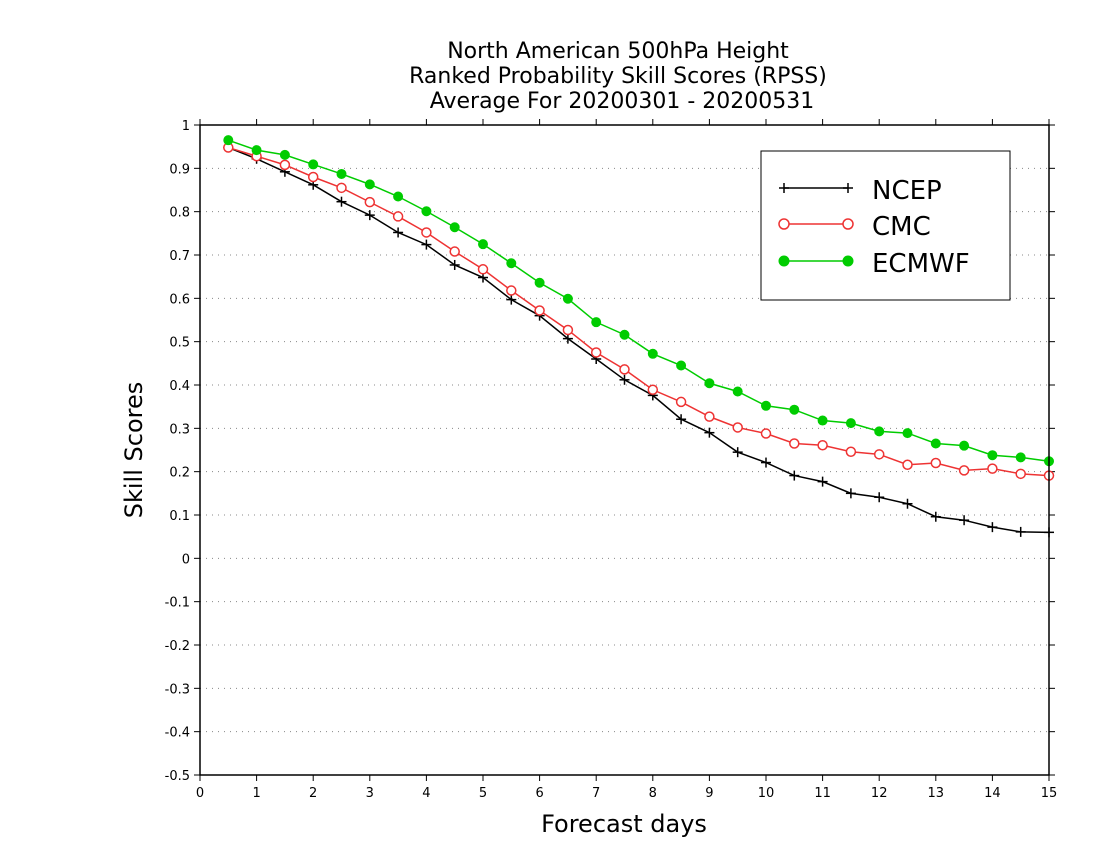 Image resolution: width=1100 pixels, height=850 pixels. I want to click on y-tick-label: 0.6, so click(179, 299).